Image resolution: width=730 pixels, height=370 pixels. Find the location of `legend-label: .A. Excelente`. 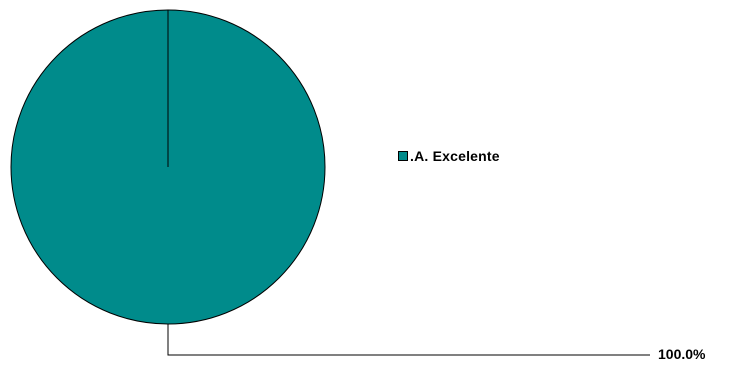

legend-label: .A. Excelente is located at coordinates (455, 156).